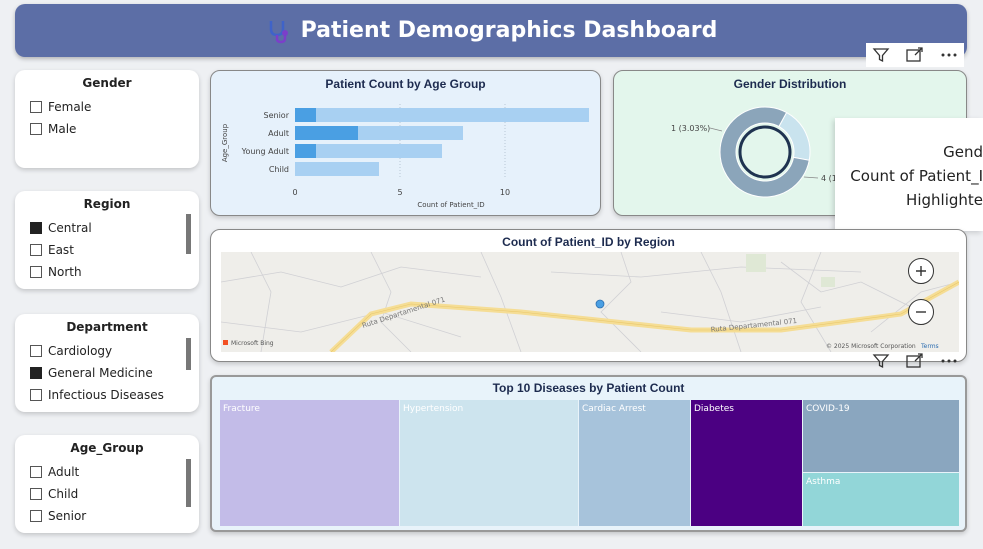  I want to click on chart-title: Count of Patient_ID by Region, so click(588, 242).